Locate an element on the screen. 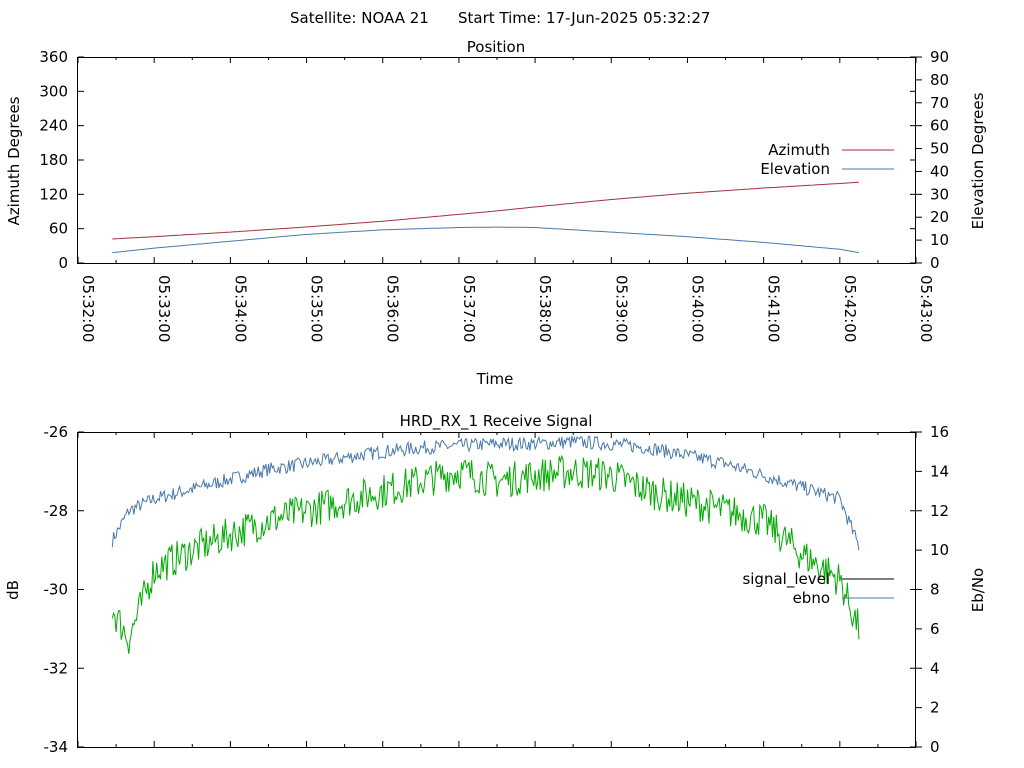 The height and width of the screenshot is (768, 1024). y2-tick-label: 2 is located at coordinates (935, 708).